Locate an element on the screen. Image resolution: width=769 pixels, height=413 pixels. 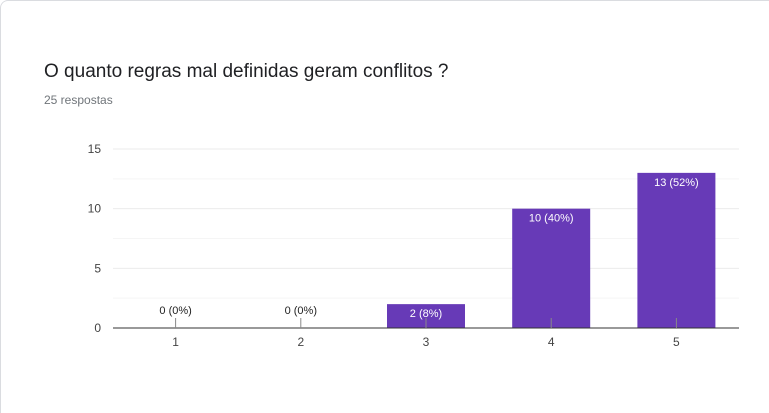
data-label: 13 (52%) is located at coordinates (676, 183).